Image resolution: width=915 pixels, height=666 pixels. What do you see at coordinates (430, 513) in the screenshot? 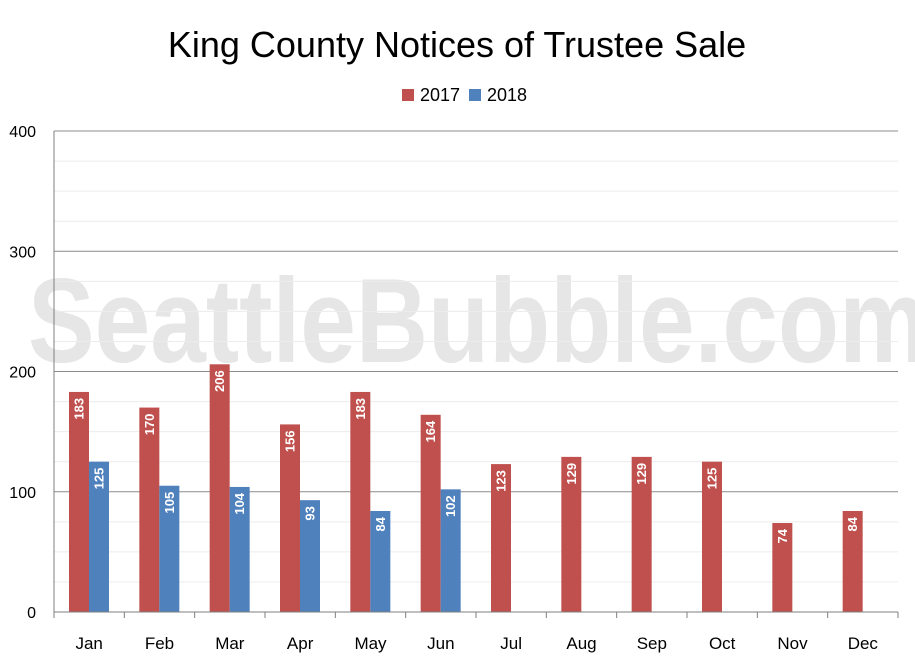
I see `bar-2017-Jun` at bounding box center [430, 513].